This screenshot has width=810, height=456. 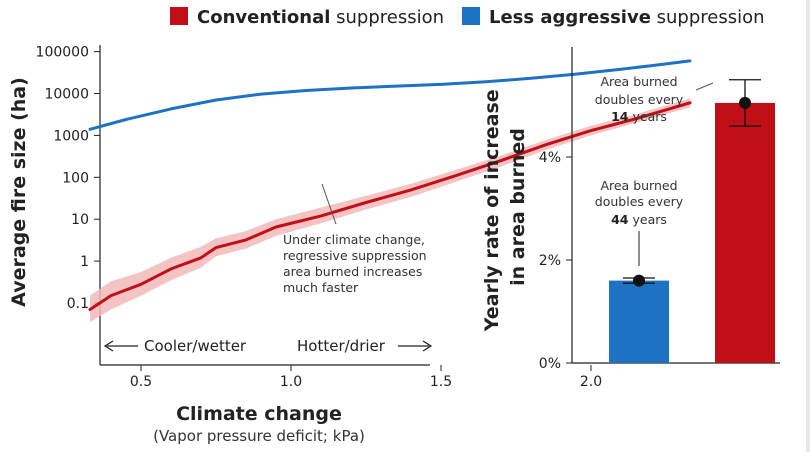 I want to click on x-tick-label: 2.0, so click(x=591, y=382).